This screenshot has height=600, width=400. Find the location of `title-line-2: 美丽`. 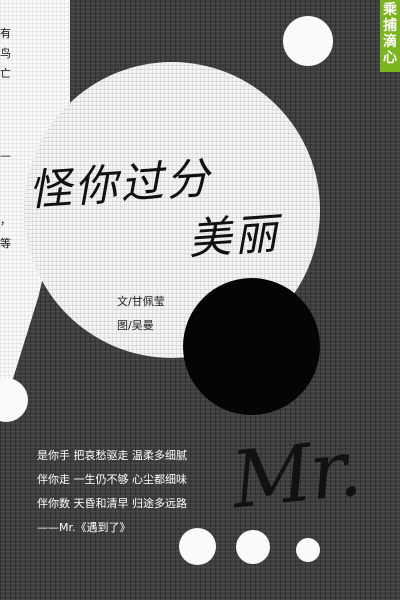

title-line-2: 美丽 is located at coordinates (234, 237).